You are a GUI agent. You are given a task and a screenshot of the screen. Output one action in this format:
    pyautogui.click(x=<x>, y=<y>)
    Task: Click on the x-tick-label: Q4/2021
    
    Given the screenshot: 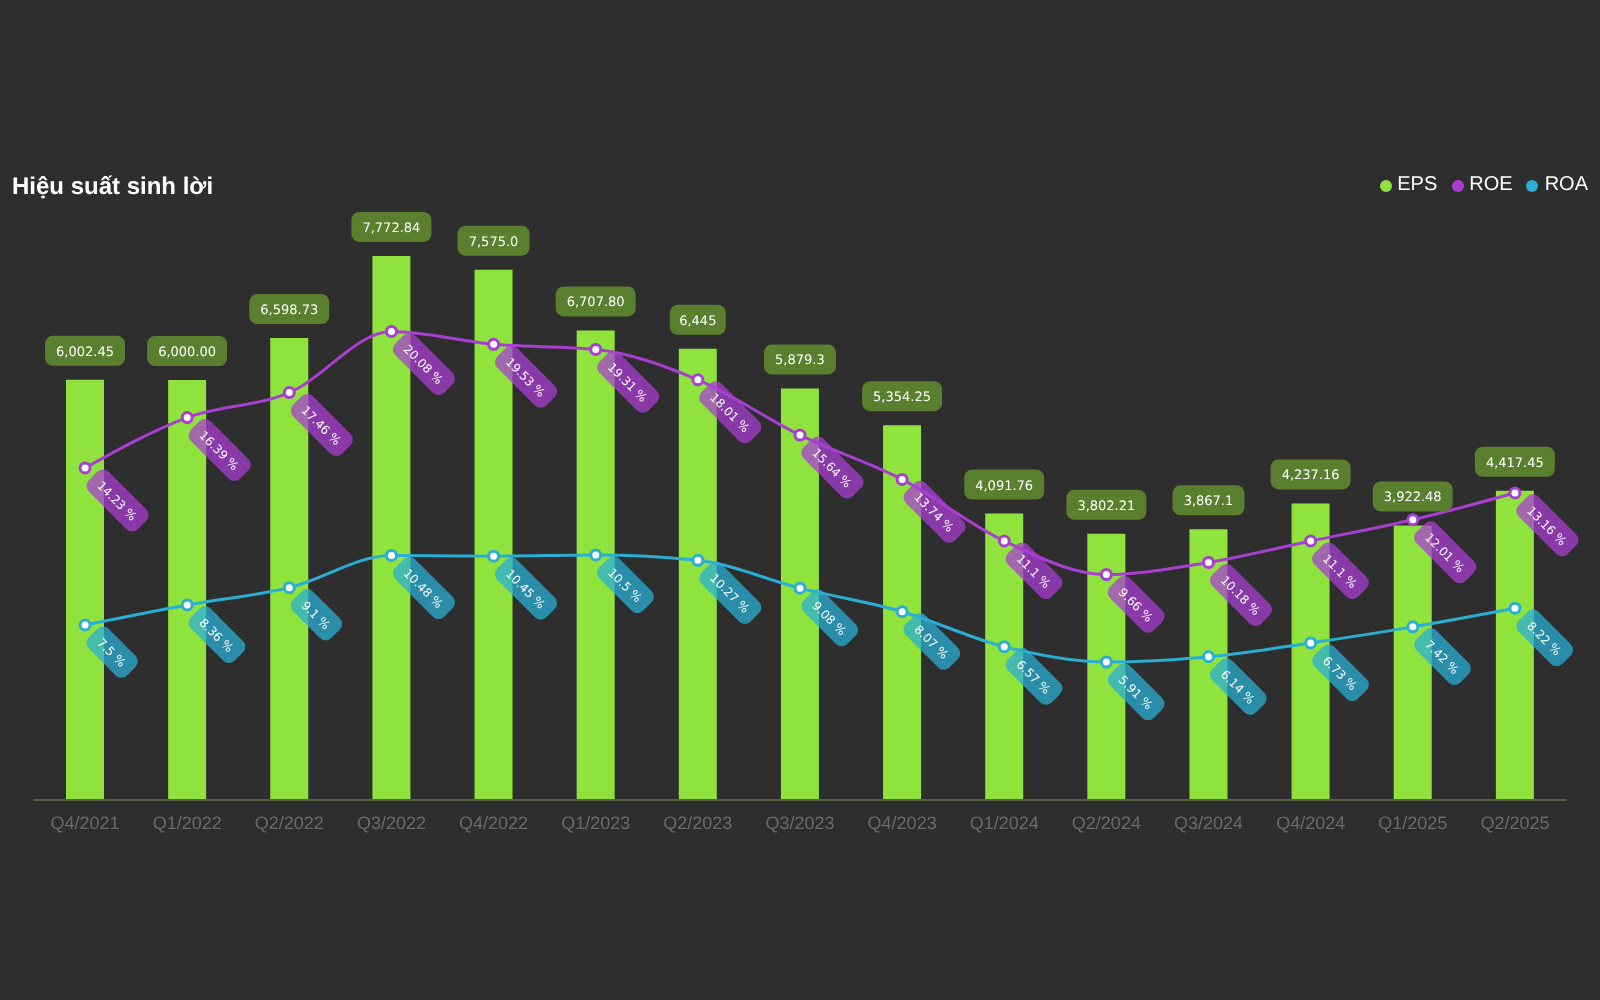 What is the action you would take?
    pyautogui.click(x=85, y=822)
    